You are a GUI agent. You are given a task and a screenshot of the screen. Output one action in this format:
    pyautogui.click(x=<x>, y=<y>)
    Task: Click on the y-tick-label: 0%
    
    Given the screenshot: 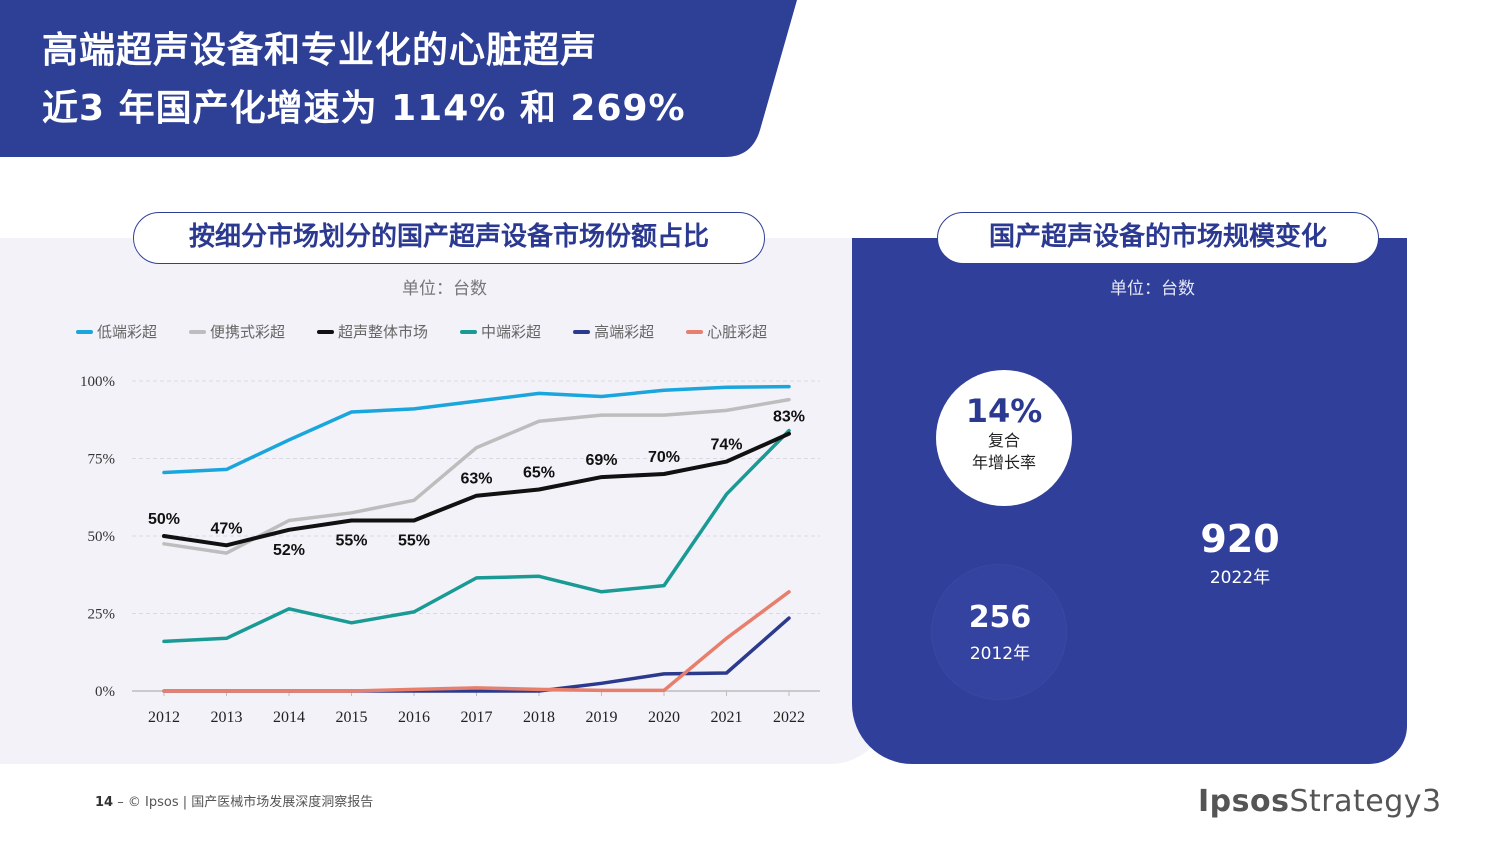 What is the action you would take?
    pyautogui.click(x=105, y=692)
    